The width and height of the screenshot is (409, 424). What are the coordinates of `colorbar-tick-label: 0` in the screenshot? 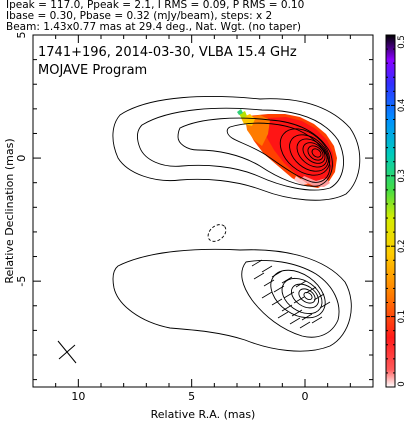 It's located at (402, 383).